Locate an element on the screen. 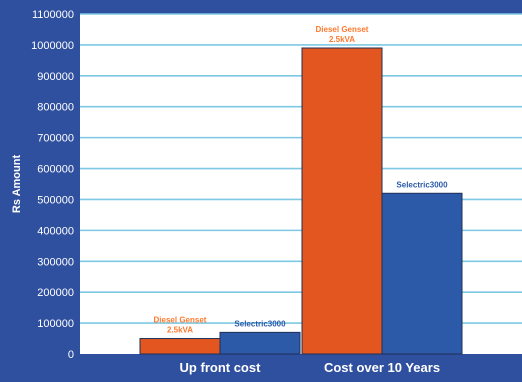 The width and height of the screenshot is (522, 382). y-tick-label: 0 is located at coordinates (71, 355).